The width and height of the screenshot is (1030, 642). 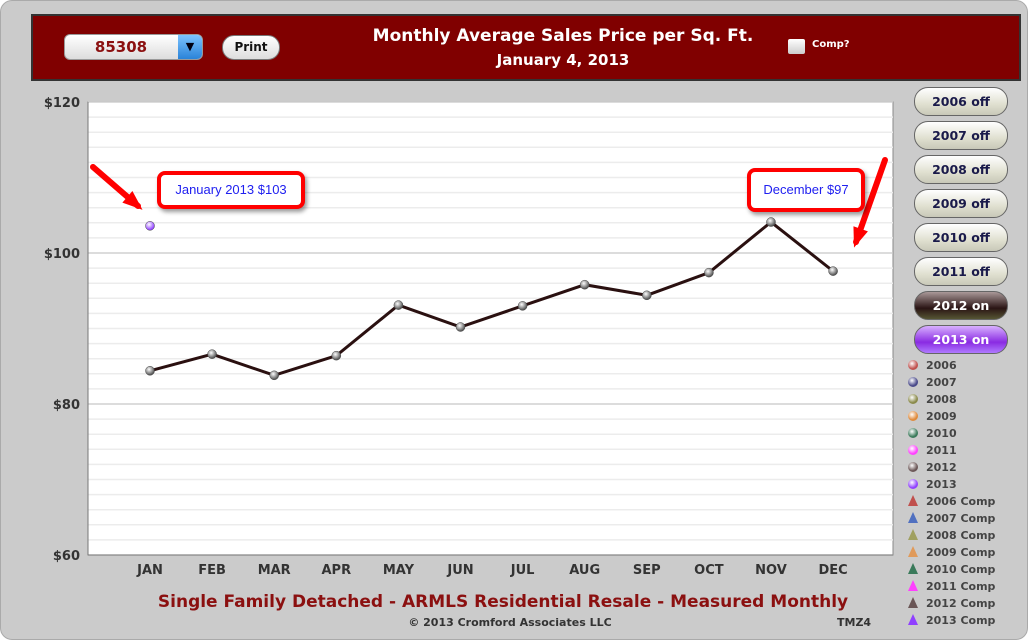 I want to click on year-toggle-2010: 2010 off, so click(x=961, y=237).